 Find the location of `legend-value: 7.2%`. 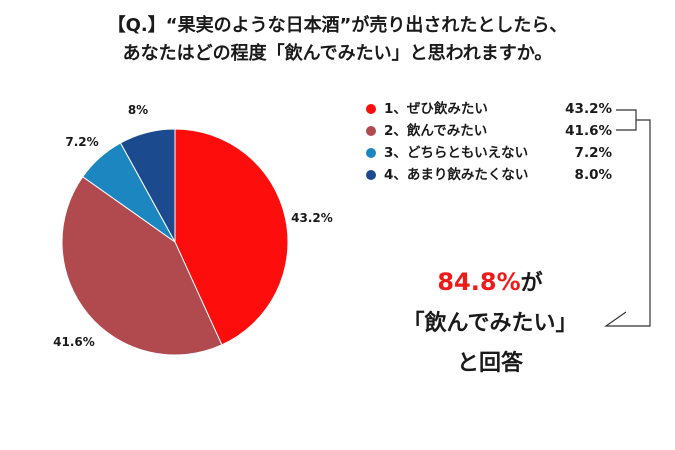

legend-value: 7.2% is located at coordinates (593, 153).